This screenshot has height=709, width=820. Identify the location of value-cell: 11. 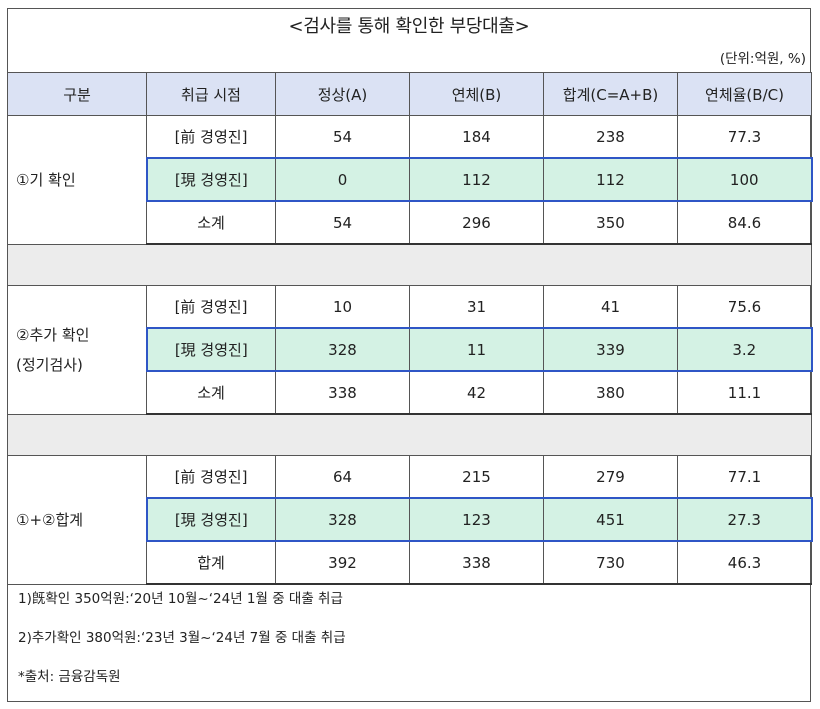
(476, 349).